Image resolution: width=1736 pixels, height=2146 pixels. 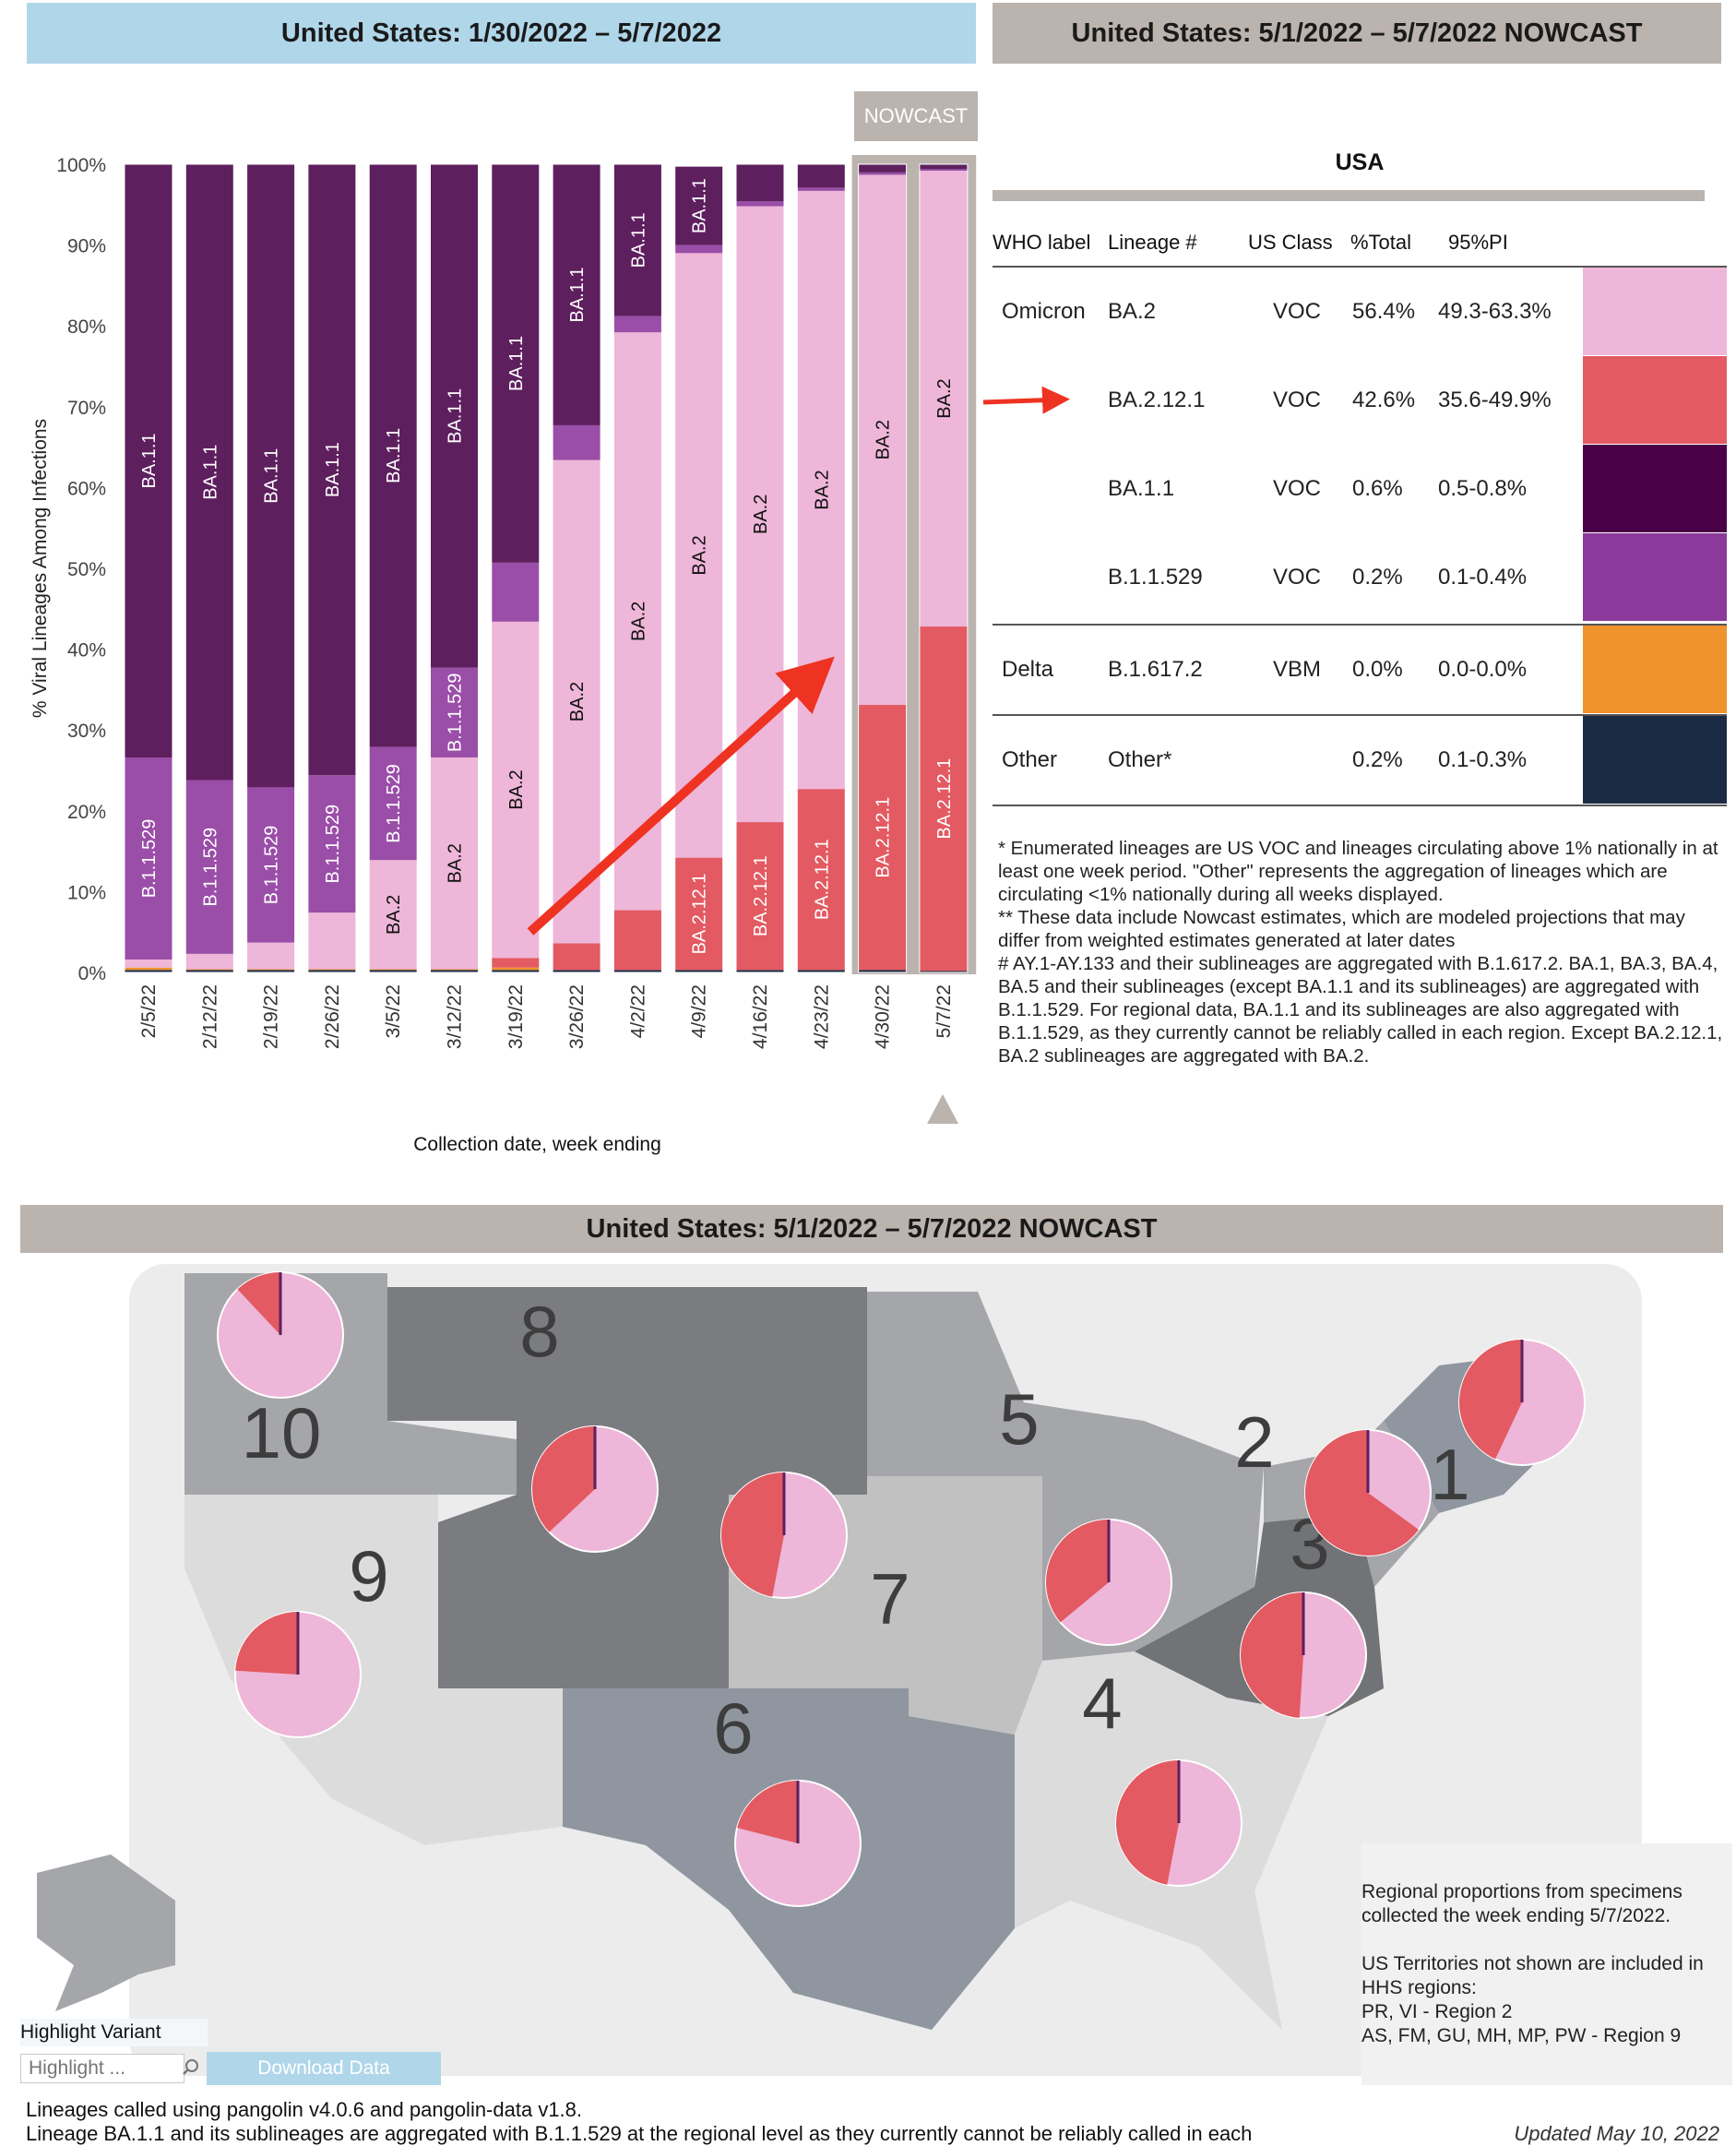 What do you see at coordinates (368, 1575) in the screenshot?
I see `region-label: 9` at bounding box center [368, 1575].